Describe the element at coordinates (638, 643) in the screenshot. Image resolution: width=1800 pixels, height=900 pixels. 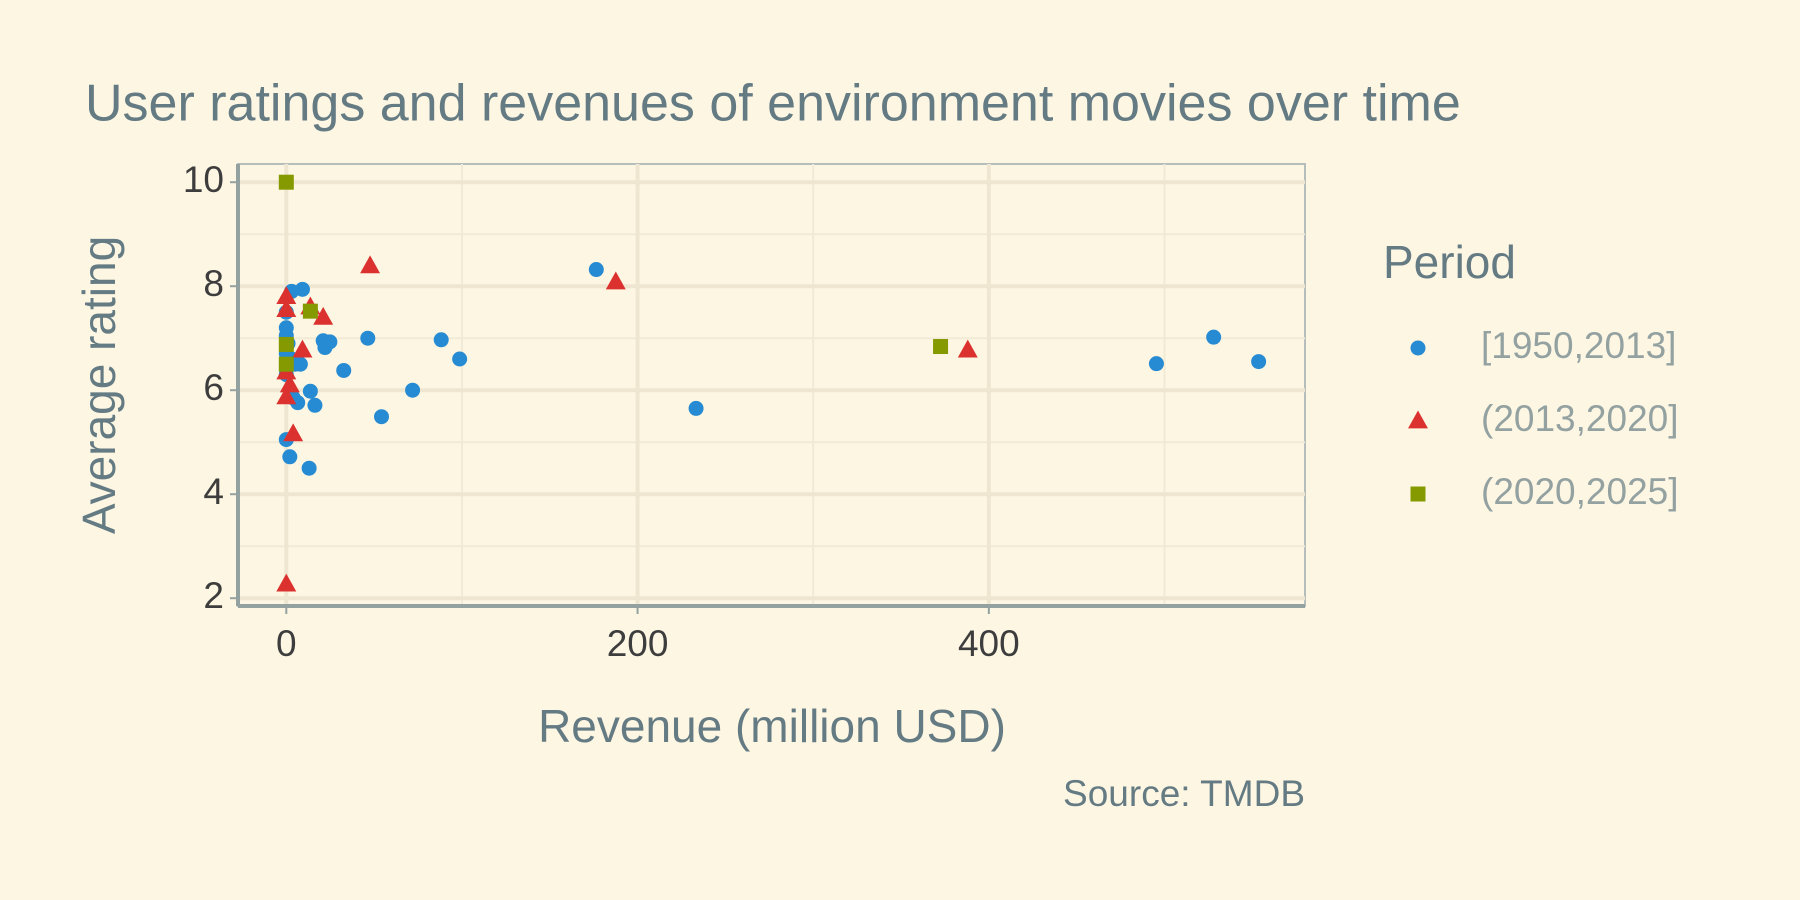
I see `x-tick-label: 200` at that location.